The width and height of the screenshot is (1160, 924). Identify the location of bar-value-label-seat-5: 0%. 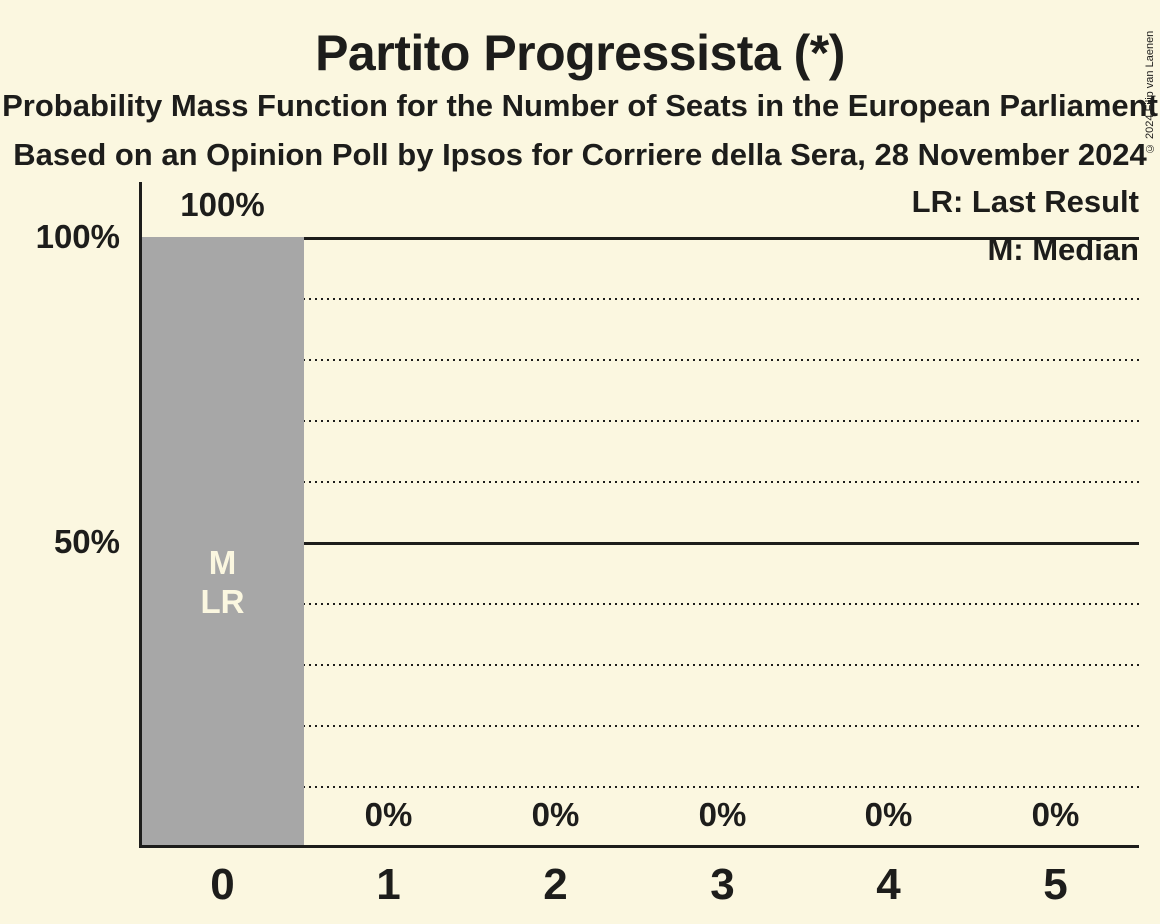
(1055, 814).